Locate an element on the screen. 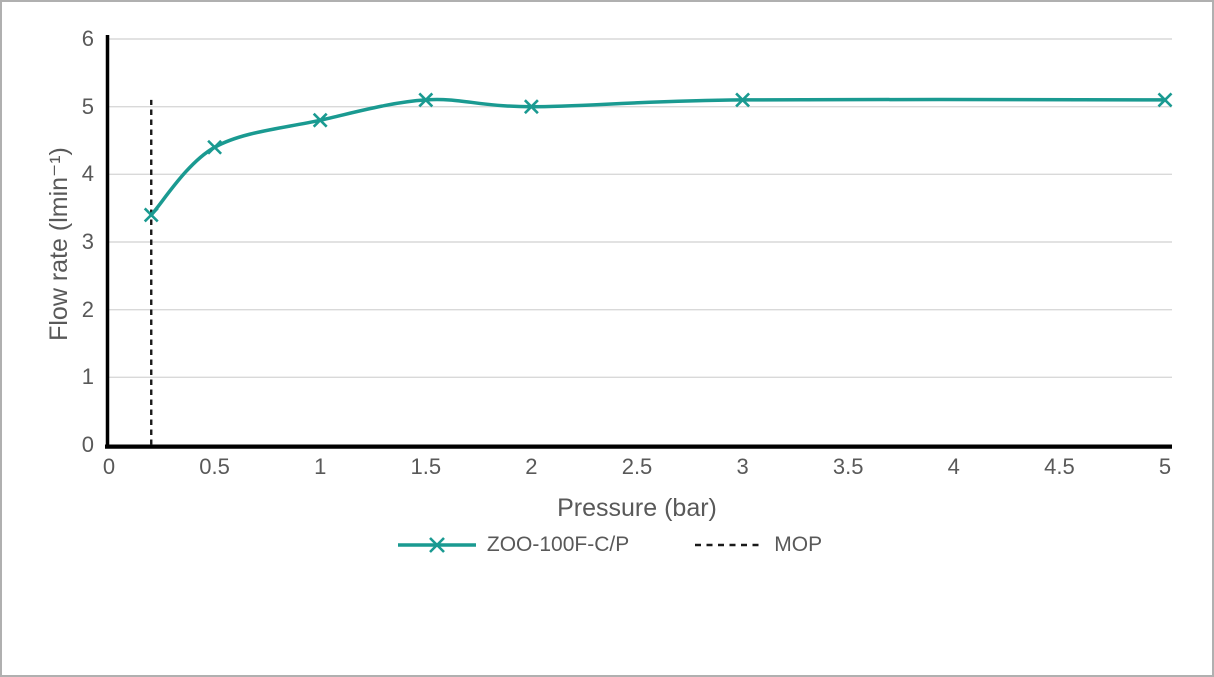 The image size is (1214, 677). y-tick-label: 4 is located at coordinates (87, 174).